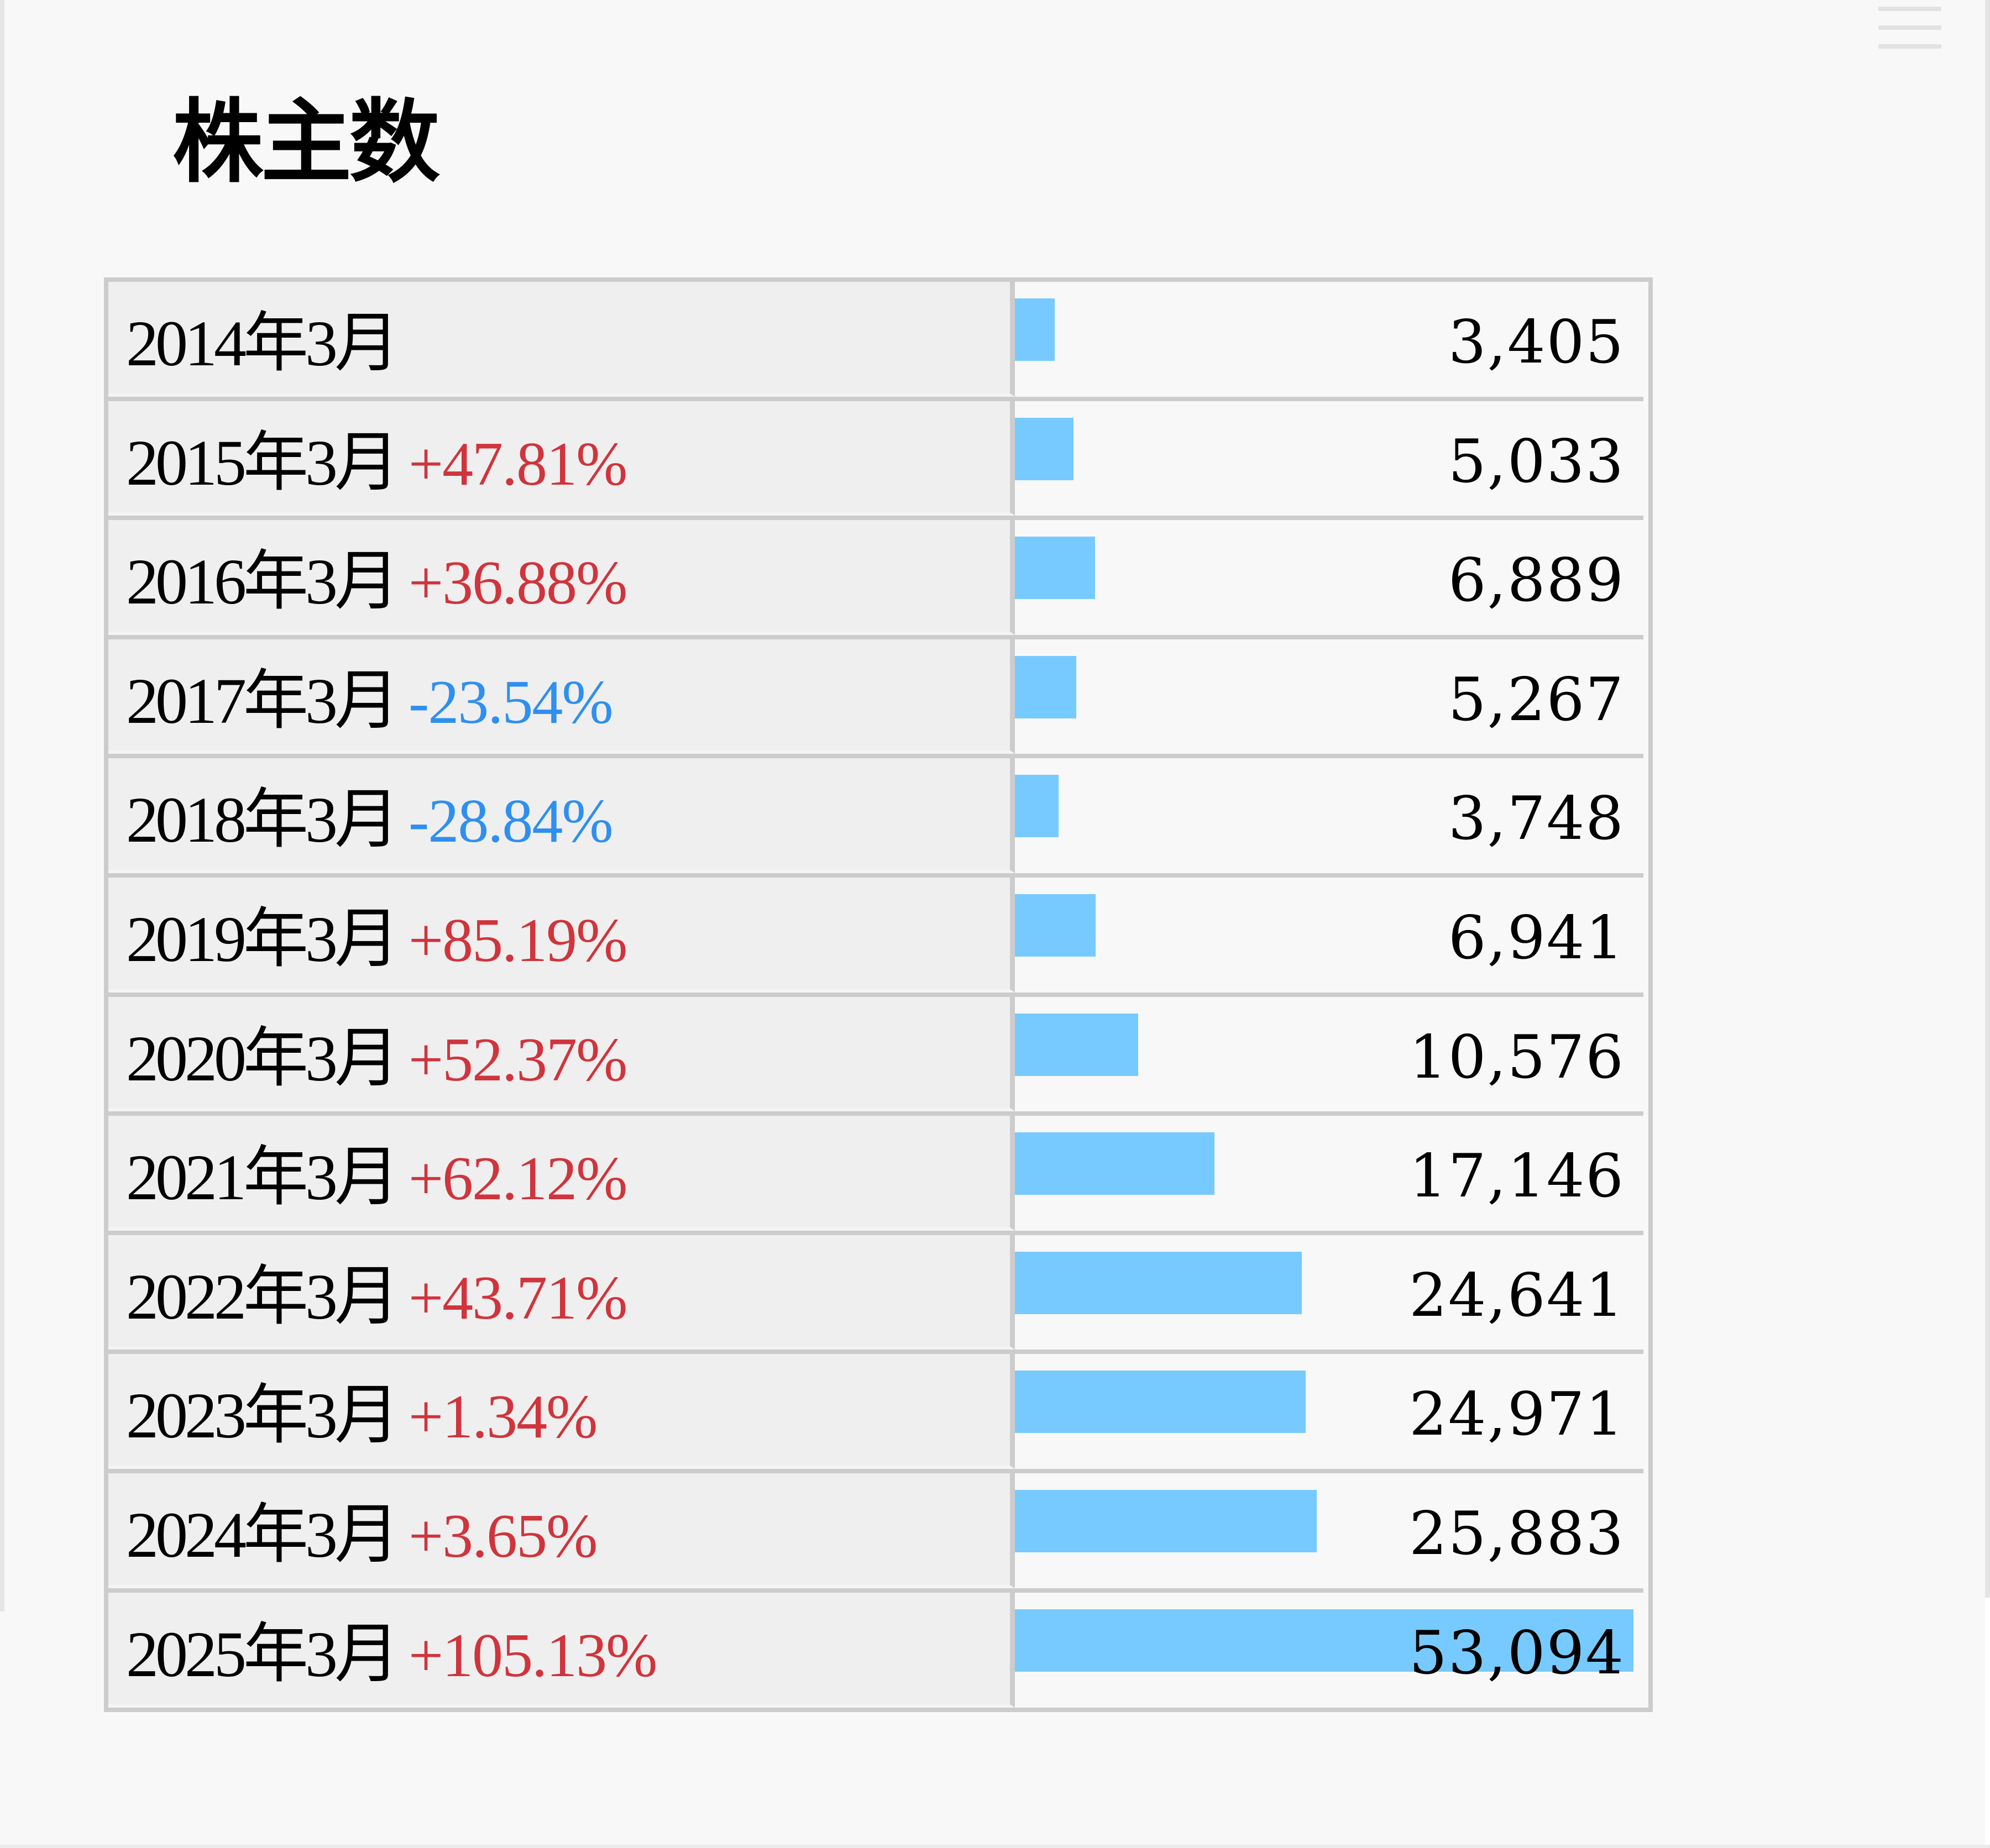  I want to click on period-label: 2020年3月 +52.37%, so click(377, 1059).